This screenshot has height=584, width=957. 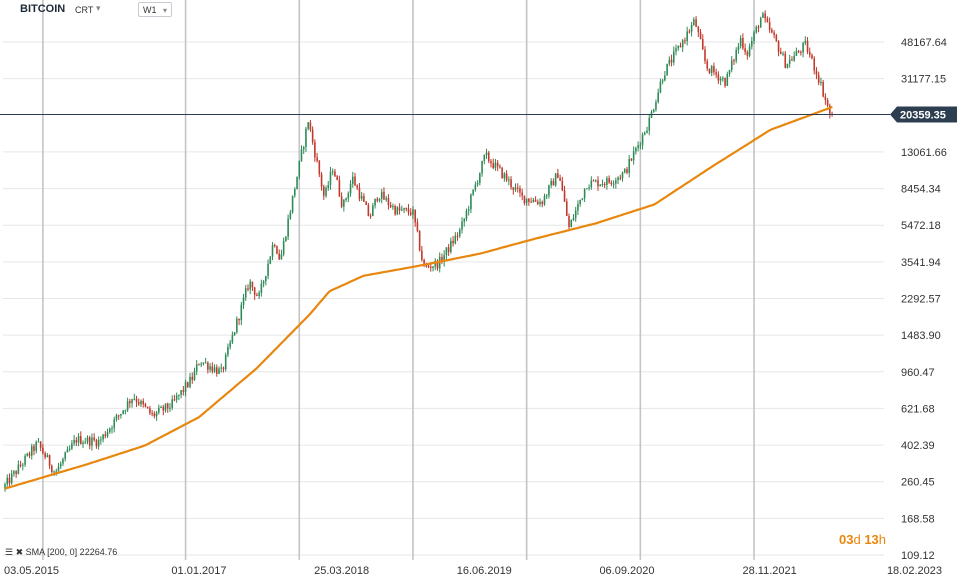 What do you see at coordinates (198, 571) in the screenshot?
I see `x-tick-label: 01.01.2017` at bounding box center [198, 571].